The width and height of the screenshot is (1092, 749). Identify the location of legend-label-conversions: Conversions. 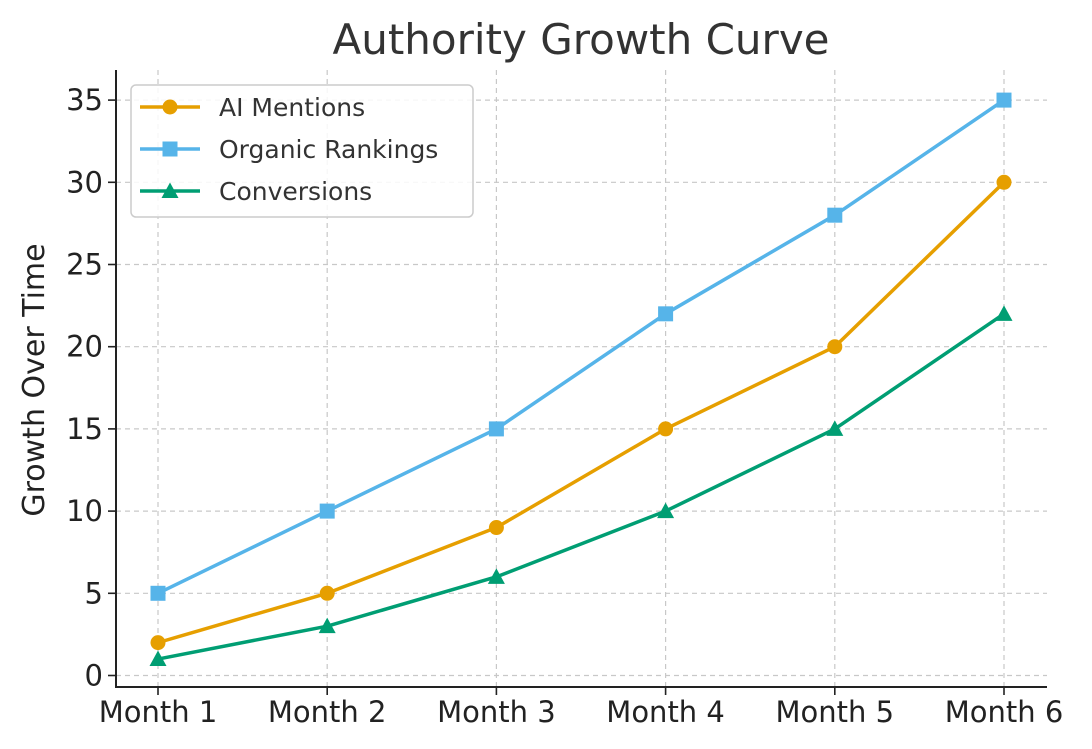
(295, 191).